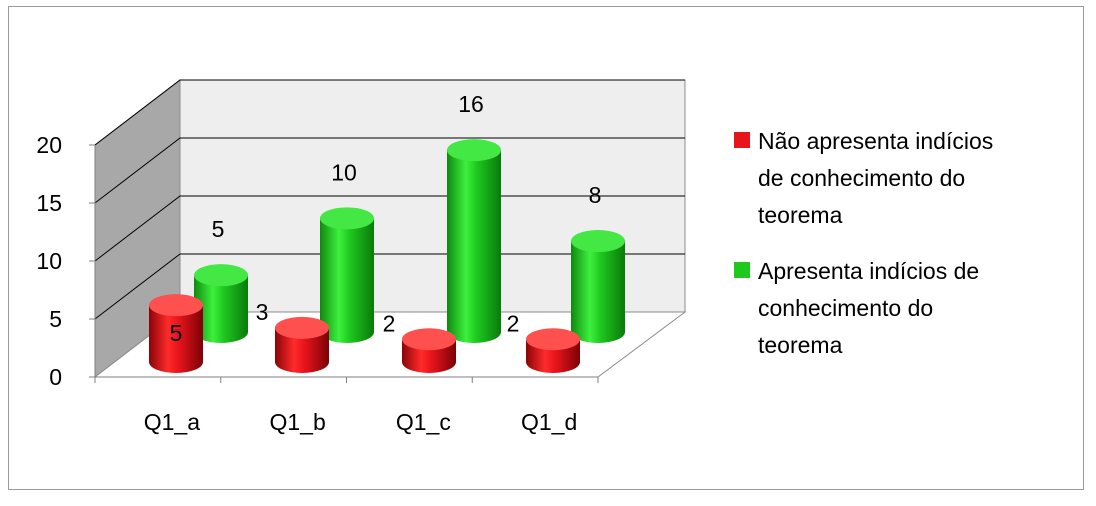 This screenshot has width=1096, height=506. Describe the element at coordinates (868, 271) in the screenshot. I see `legend-label: Apresenta indícios de` at that location.